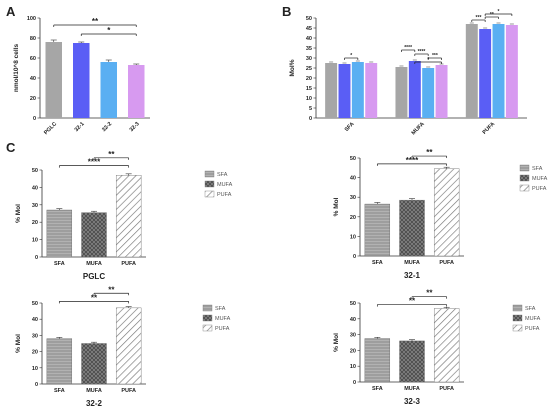  I want to click on y-axis-title: nmol/10^8 cells, so click(16, 68).